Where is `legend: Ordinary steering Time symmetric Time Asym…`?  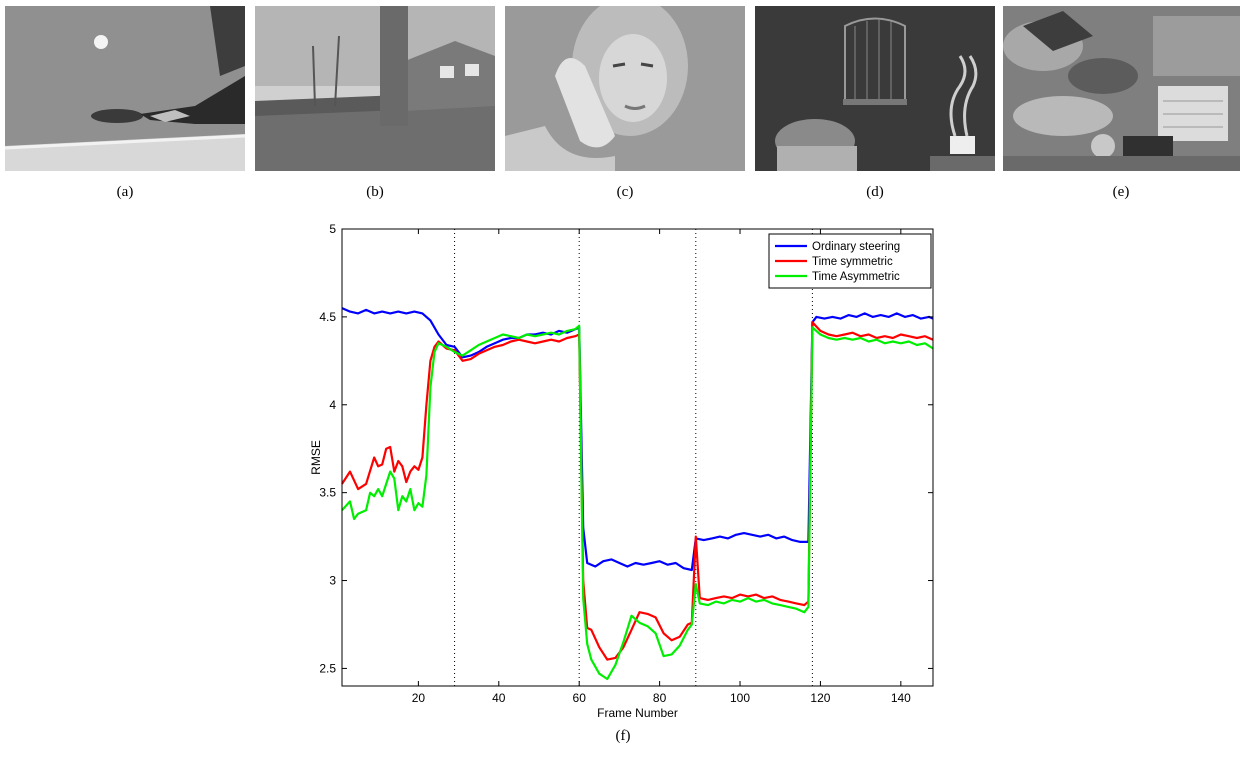 legend: Ordinary steering Time symmetric Time Asym… is located at coordinates (850, 261).